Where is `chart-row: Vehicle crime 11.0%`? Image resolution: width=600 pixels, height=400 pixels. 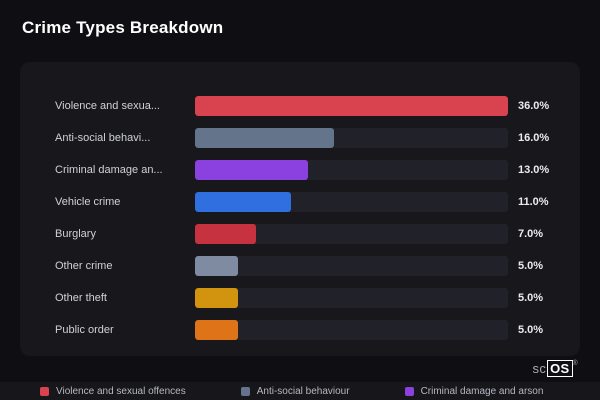
chart-row: Vehicle crime 11.0% is located at coordinates (307, 202).